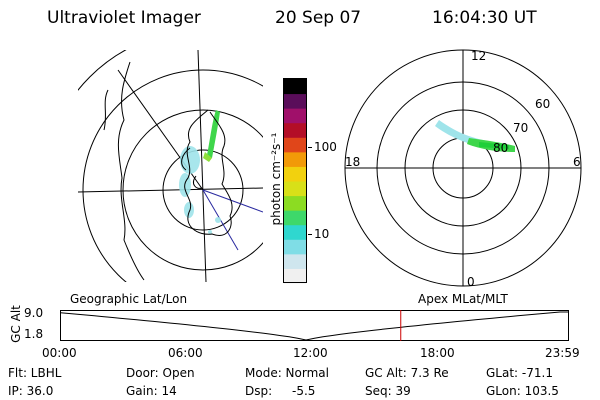 This screenshot has width=600, height=400. I want to click on lat-circle, so click(192, 190).